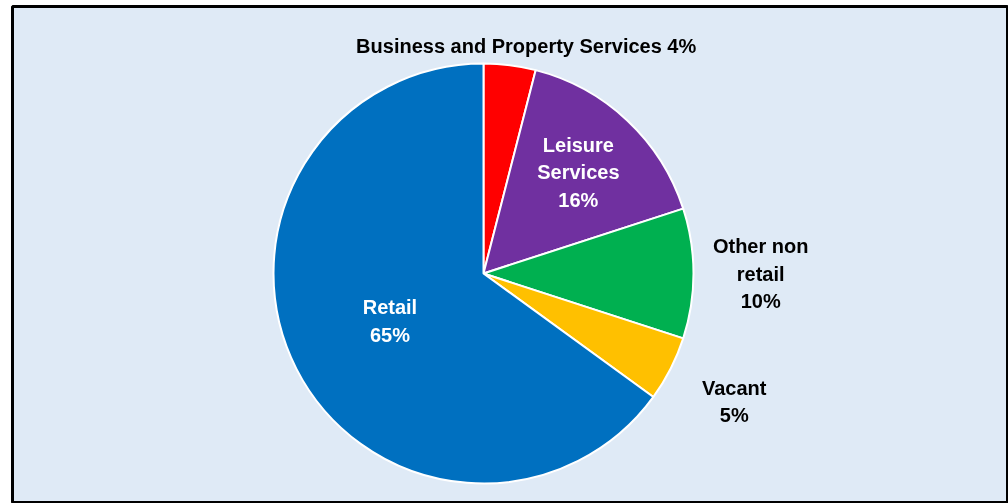 This screenshot has width=1008, height=503. I want to click on data-label: 5%, so click(734, 415).